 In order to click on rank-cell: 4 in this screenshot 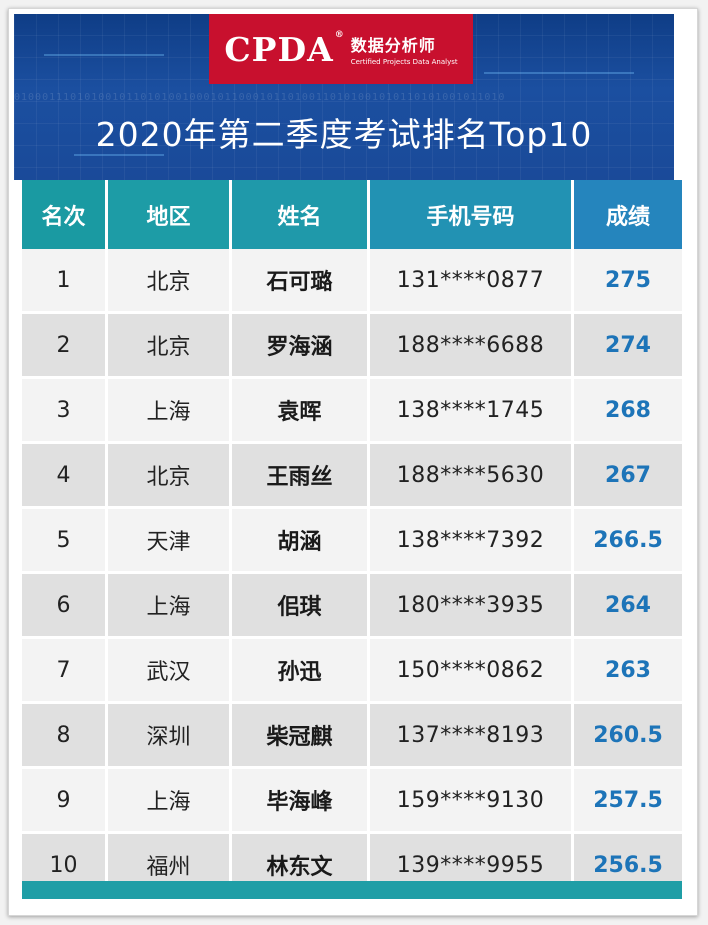, I will do `click(65, 476)`.